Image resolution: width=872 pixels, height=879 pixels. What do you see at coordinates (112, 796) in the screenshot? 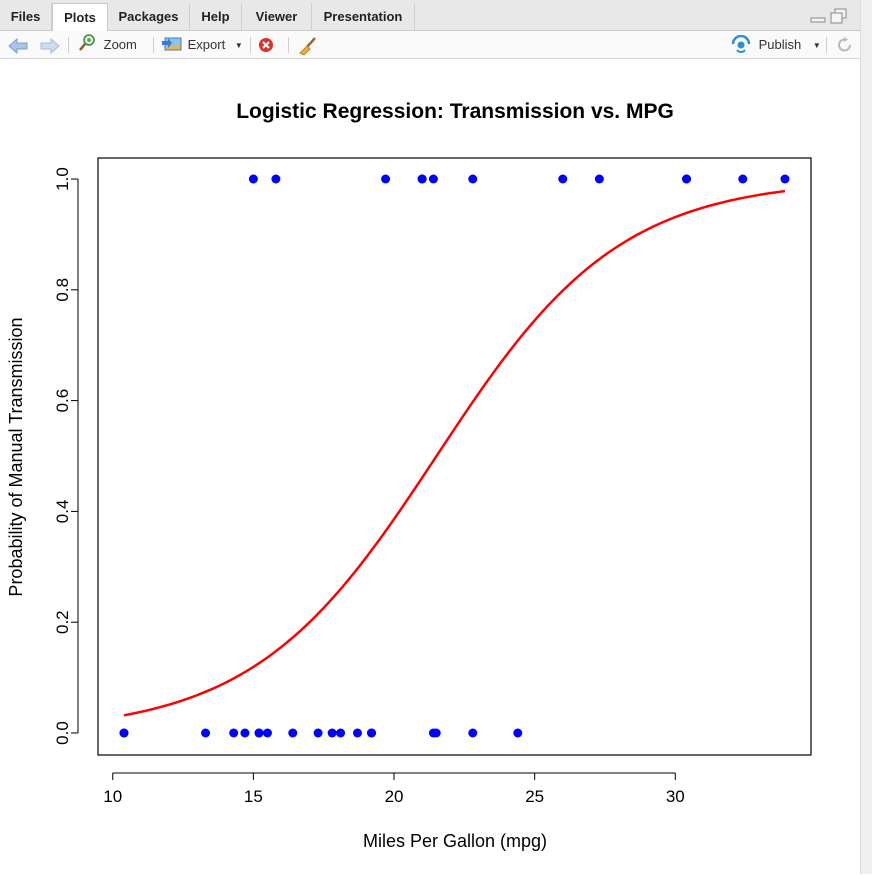
I see `x-tick-label: 10` at bounding box center [112, 796].